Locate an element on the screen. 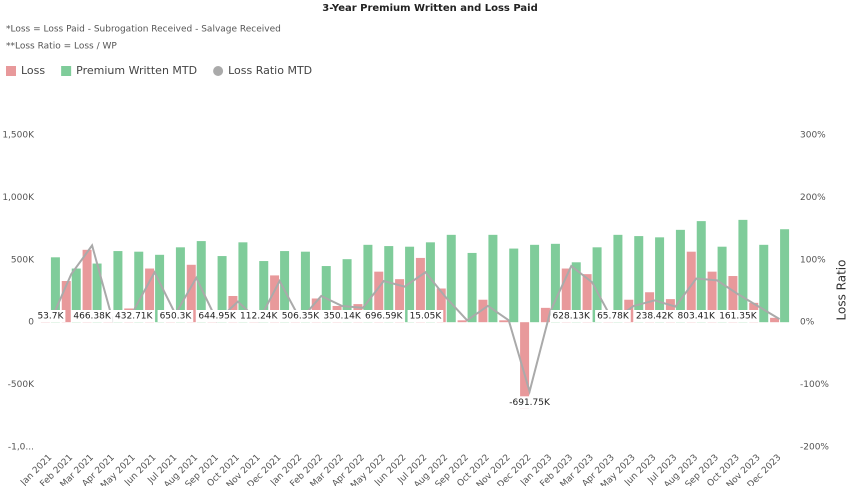  annotation: 112.24K is located at coordinates (259, 317).